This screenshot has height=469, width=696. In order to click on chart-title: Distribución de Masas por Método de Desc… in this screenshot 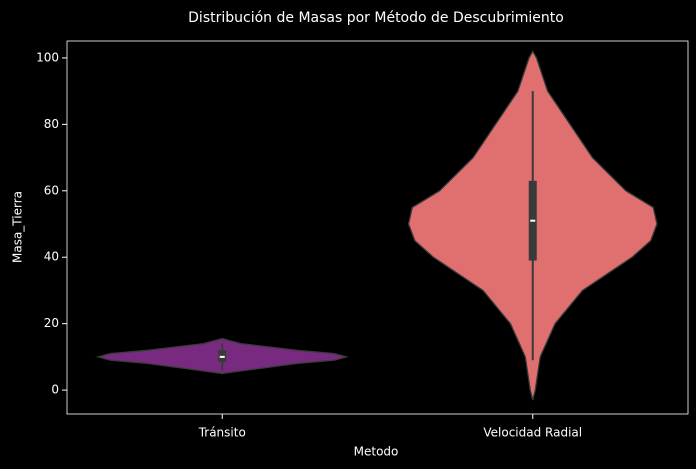, I will do `click(376, 18)`.